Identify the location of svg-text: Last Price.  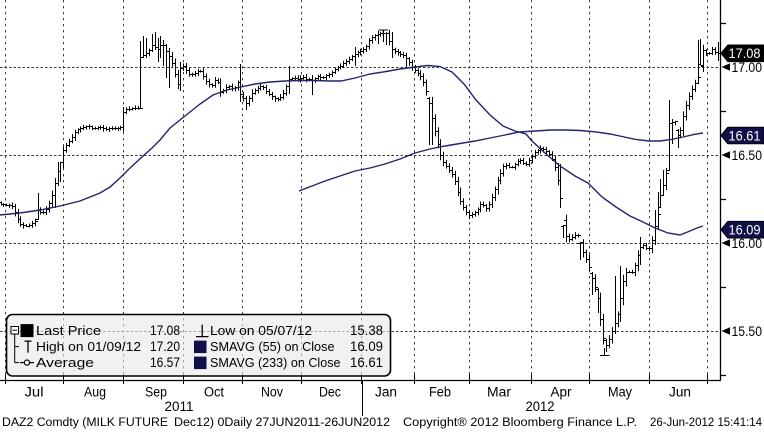
(68, 330).